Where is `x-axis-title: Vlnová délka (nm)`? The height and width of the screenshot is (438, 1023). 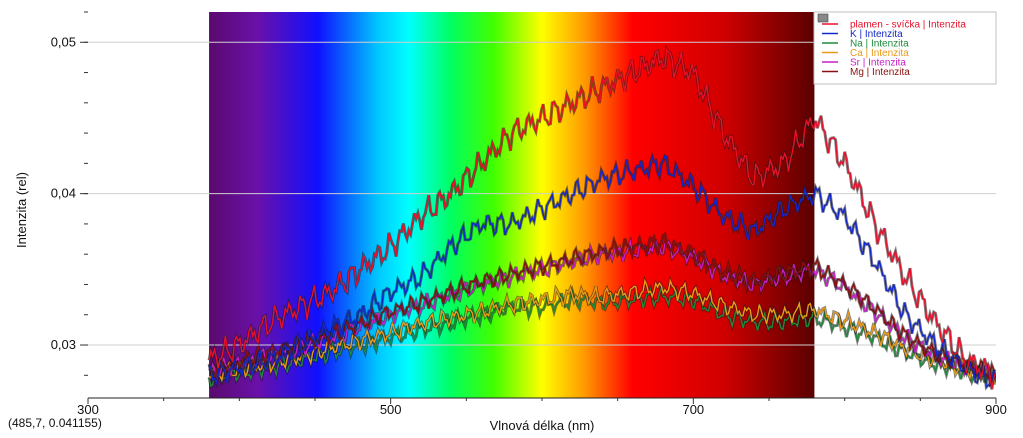 x-axis-title: Vlnová délka (nm) is located at coordinates (542, 425).